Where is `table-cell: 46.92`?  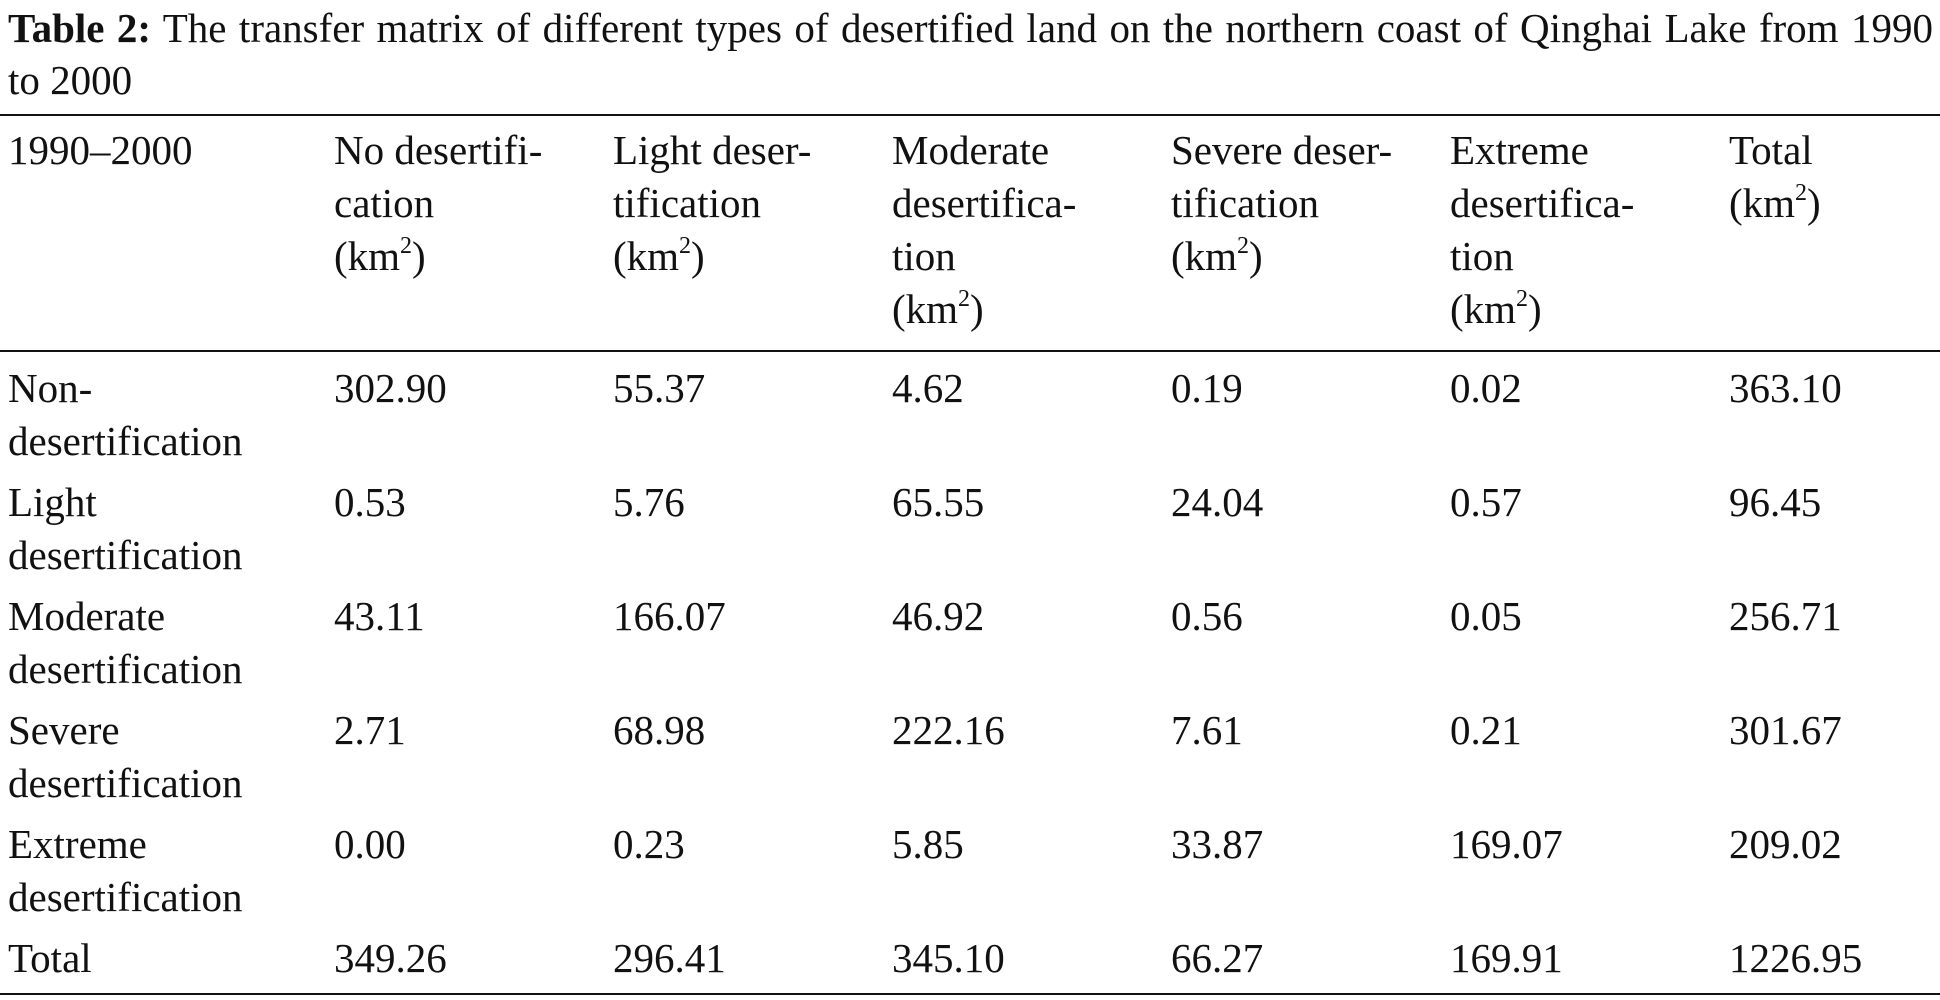
table-cell: 46.92 is located at coordinates (938, 616).